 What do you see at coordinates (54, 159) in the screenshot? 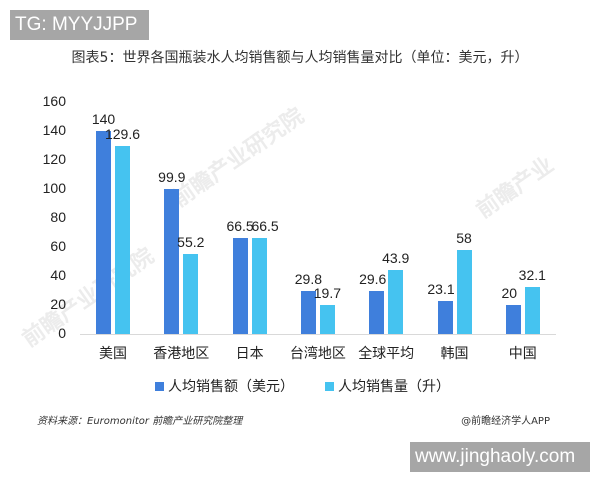
I see `y-tick-label: 120` at bounding box center [54, 159].